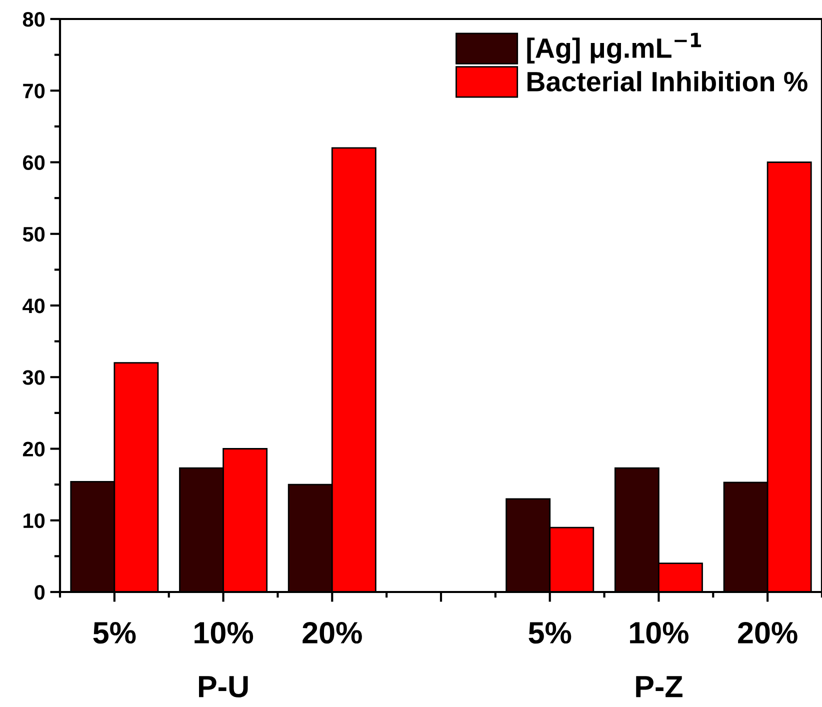 The image size is (822, 707). I want to click on y-tick-label: 0, so click(39, 592).